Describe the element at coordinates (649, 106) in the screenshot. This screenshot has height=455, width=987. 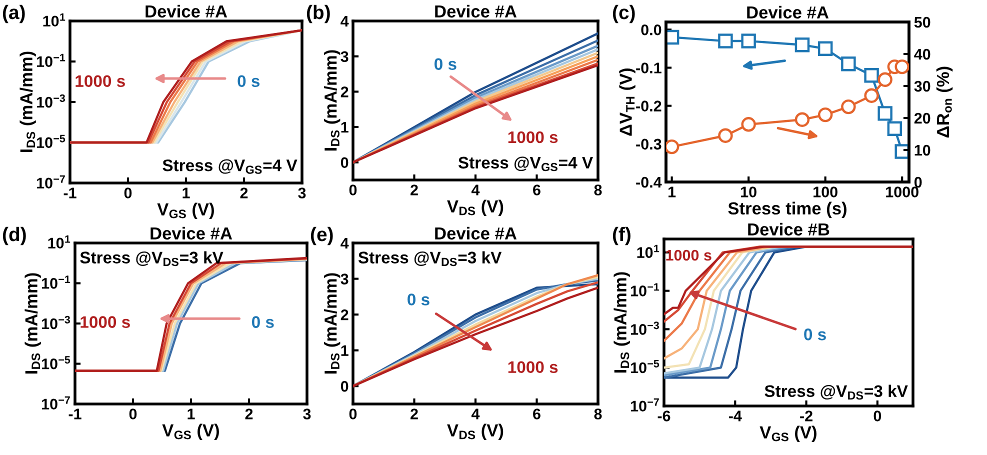
I see `y-tick-label: -0.2` at that location.